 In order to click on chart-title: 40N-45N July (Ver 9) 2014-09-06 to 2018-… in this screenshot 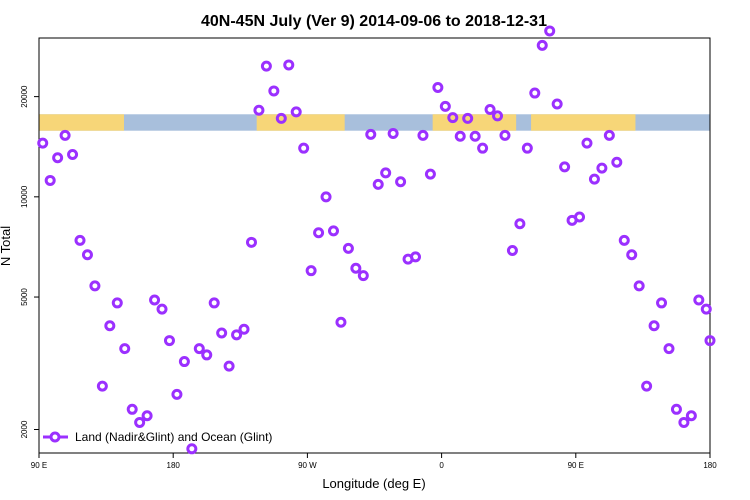, I will do `click(374, 21)`.